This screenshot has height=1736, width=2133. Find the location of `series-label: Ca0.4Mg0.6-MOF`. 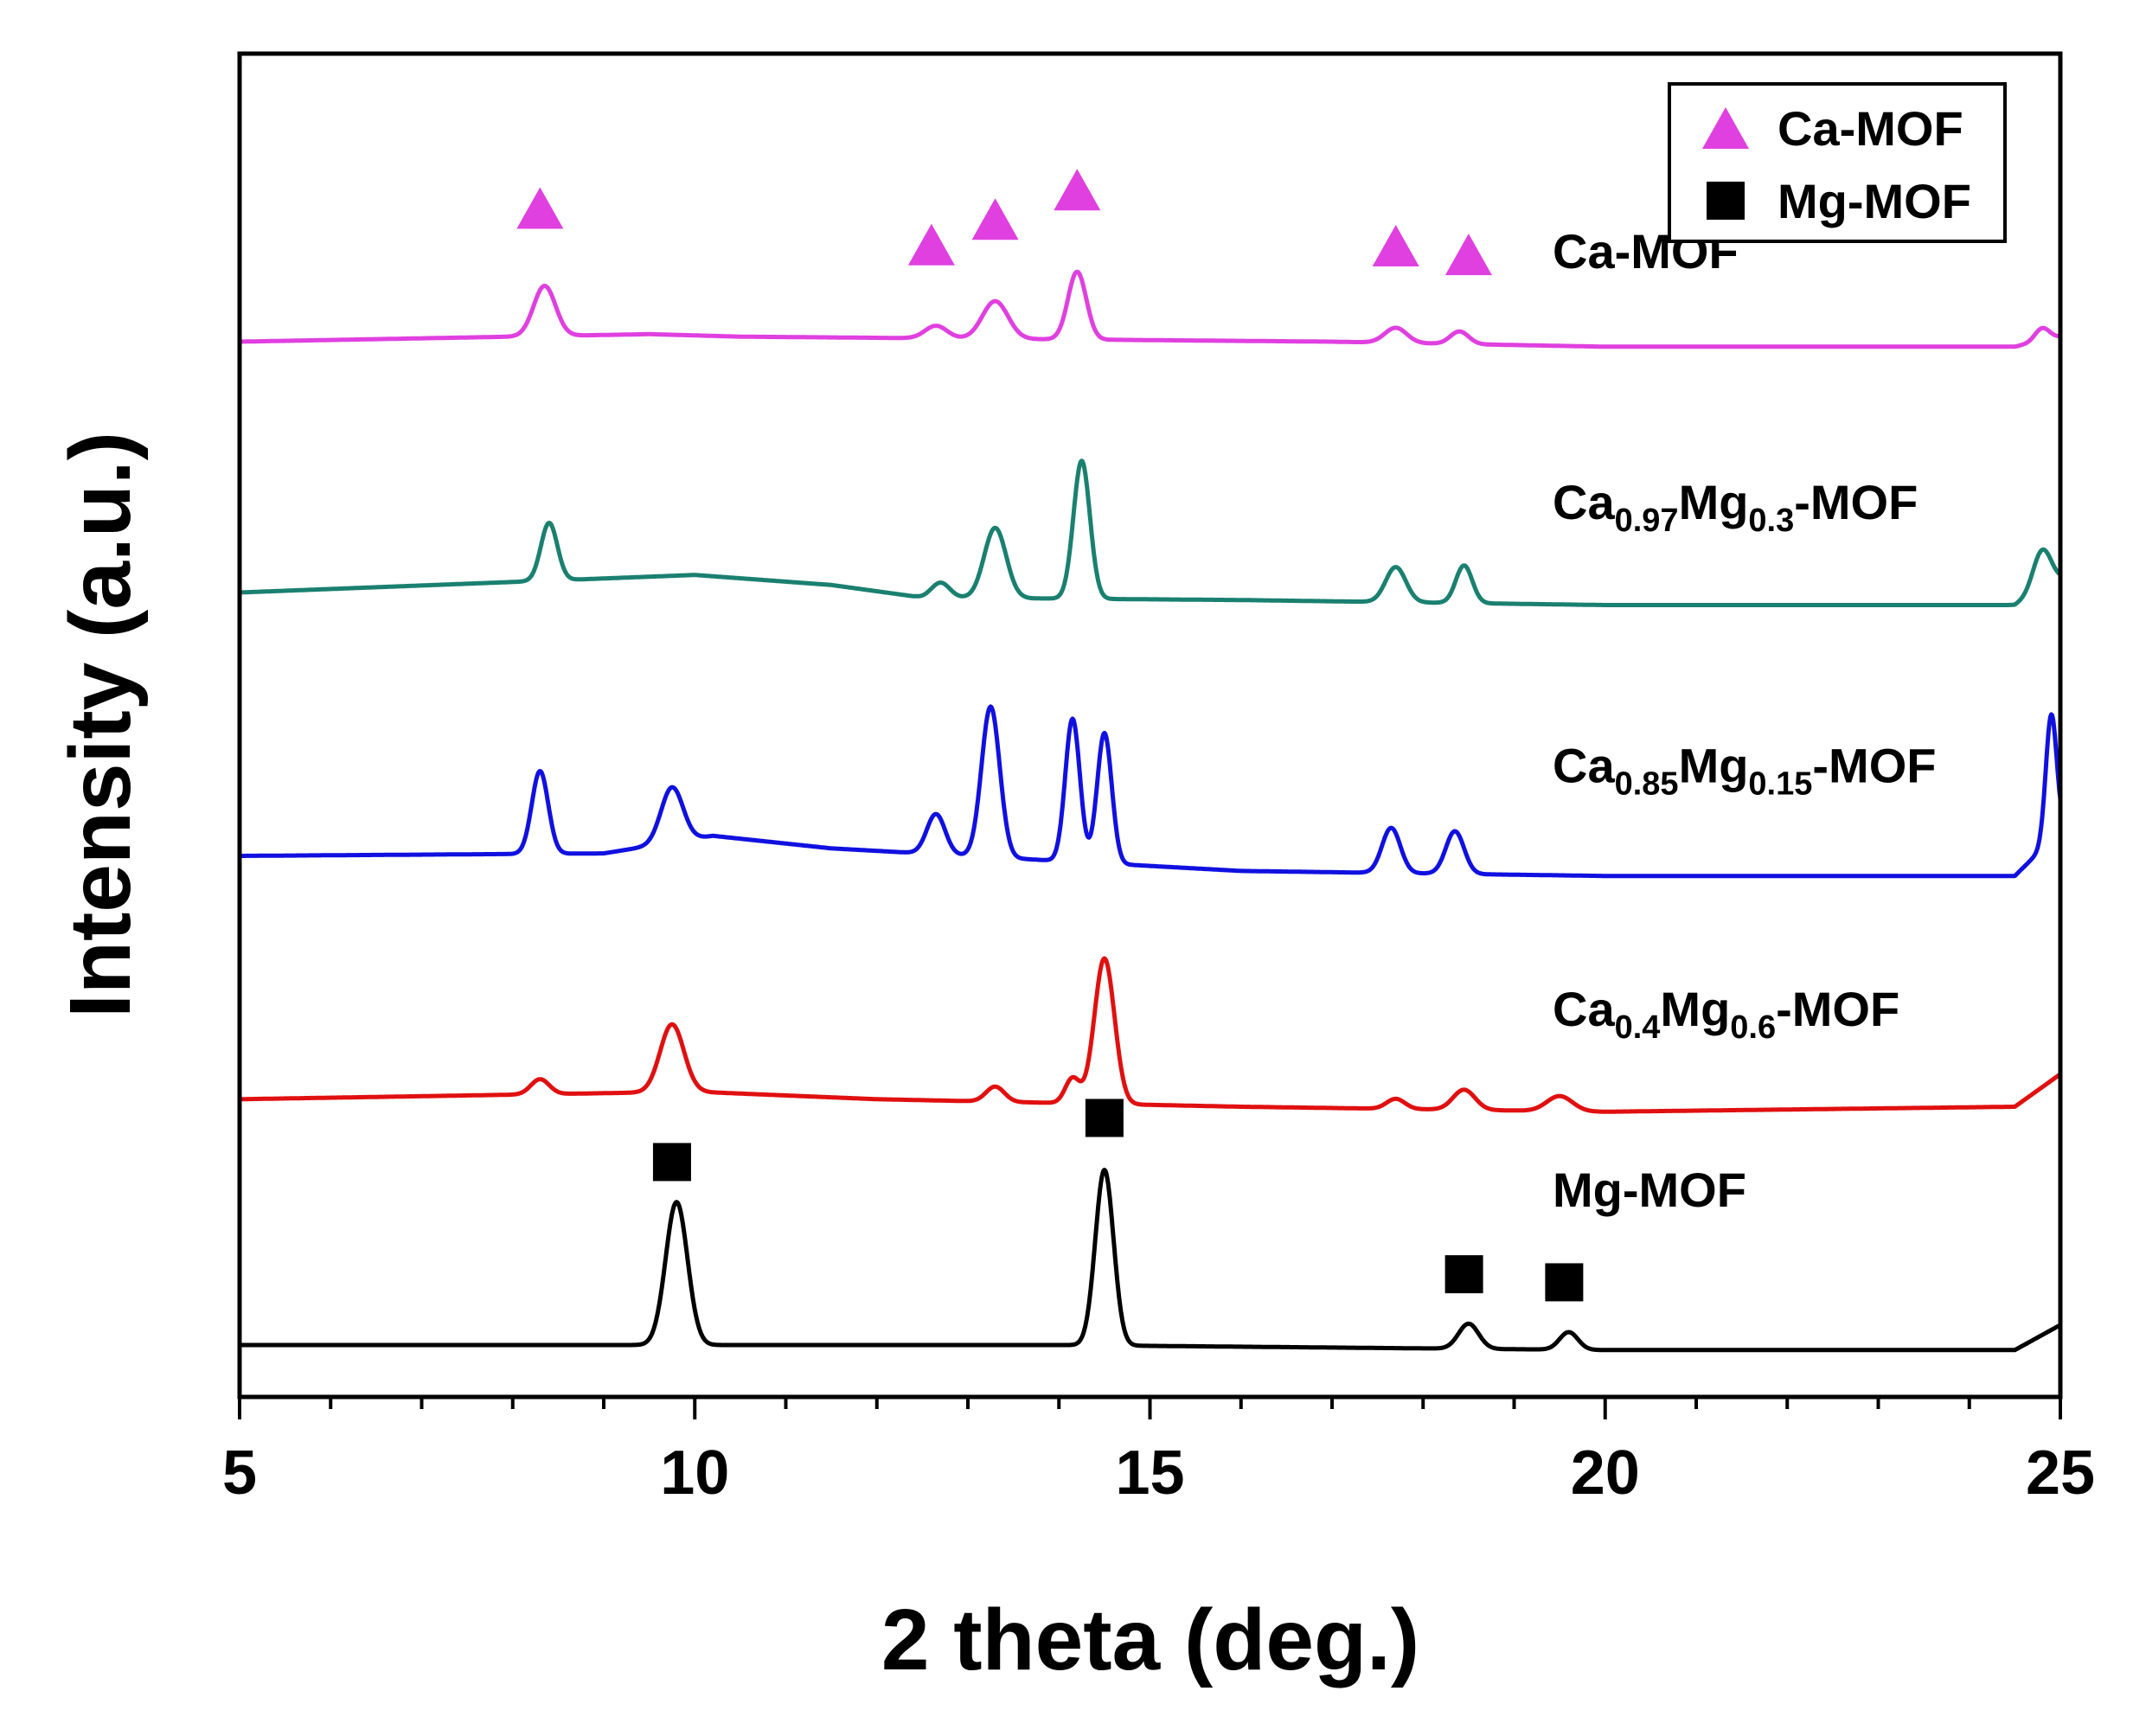

series-label: Ca0.4Mg0.6-MOF is located at coordinates (1726, 1014).